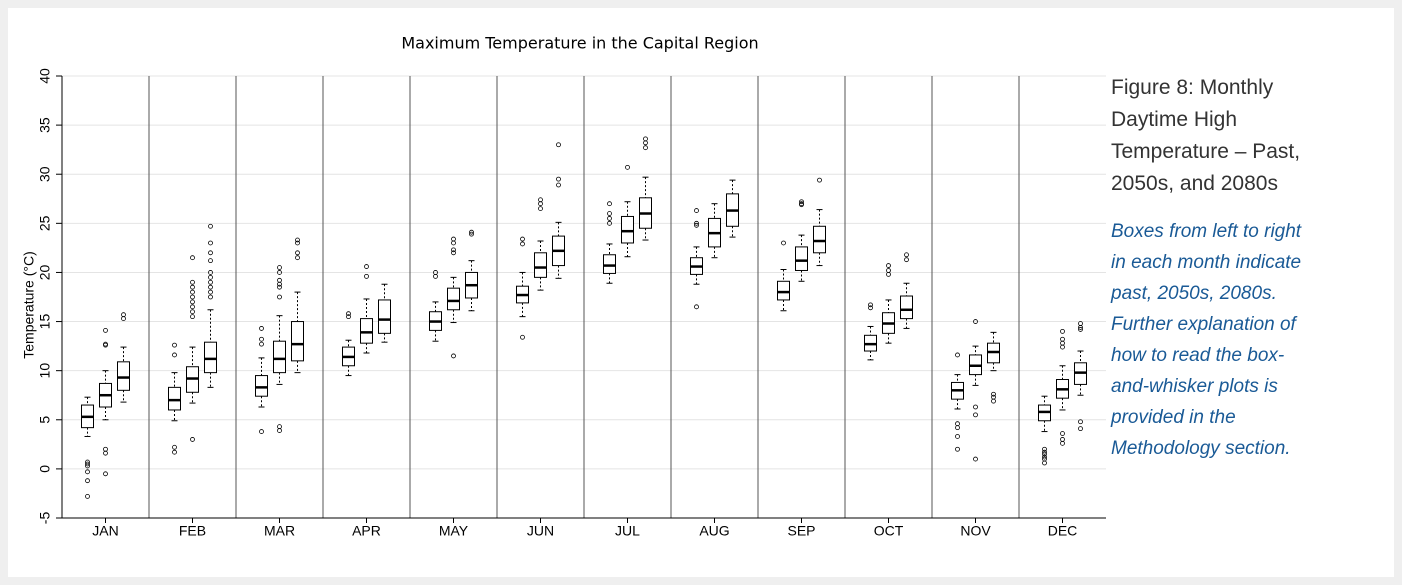 This screenshot has height=585, width=1402. I want to click on y-tick-label: 30, so click(45, 174).